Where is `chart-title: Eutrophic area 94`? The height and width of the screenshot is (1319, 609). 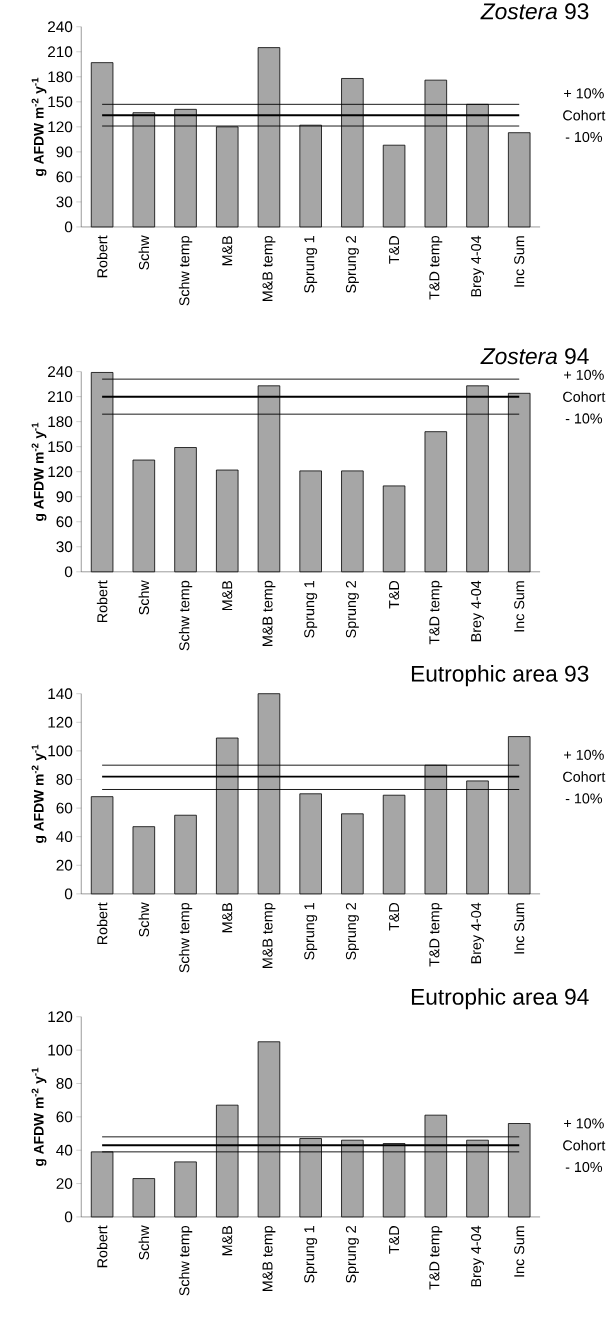
chart-title: Eutrophic area 94 is located at coordinates (500, 999).